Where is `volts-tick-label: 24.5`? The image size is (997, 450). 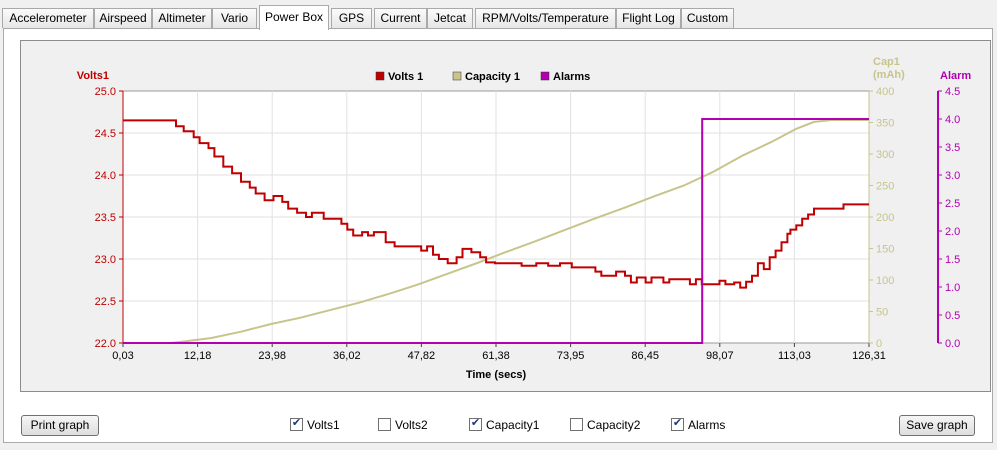 volts-tick-label: 24.5 is located at coordinates (105, 134).